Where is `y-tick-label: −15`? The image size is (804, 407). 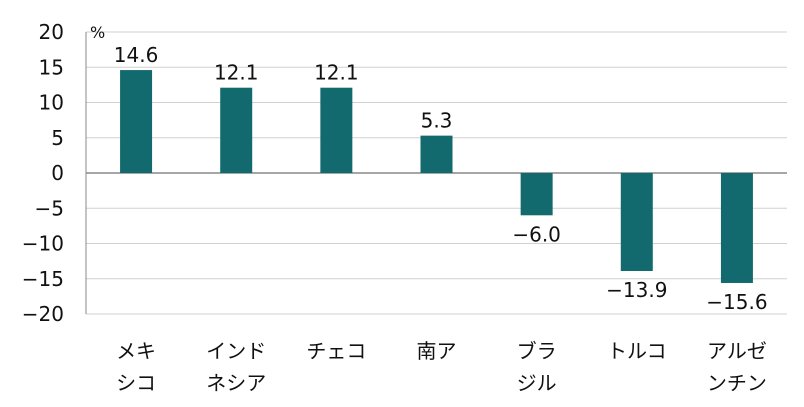 y-tick-label: −15 is located at coordinates (43, 279).